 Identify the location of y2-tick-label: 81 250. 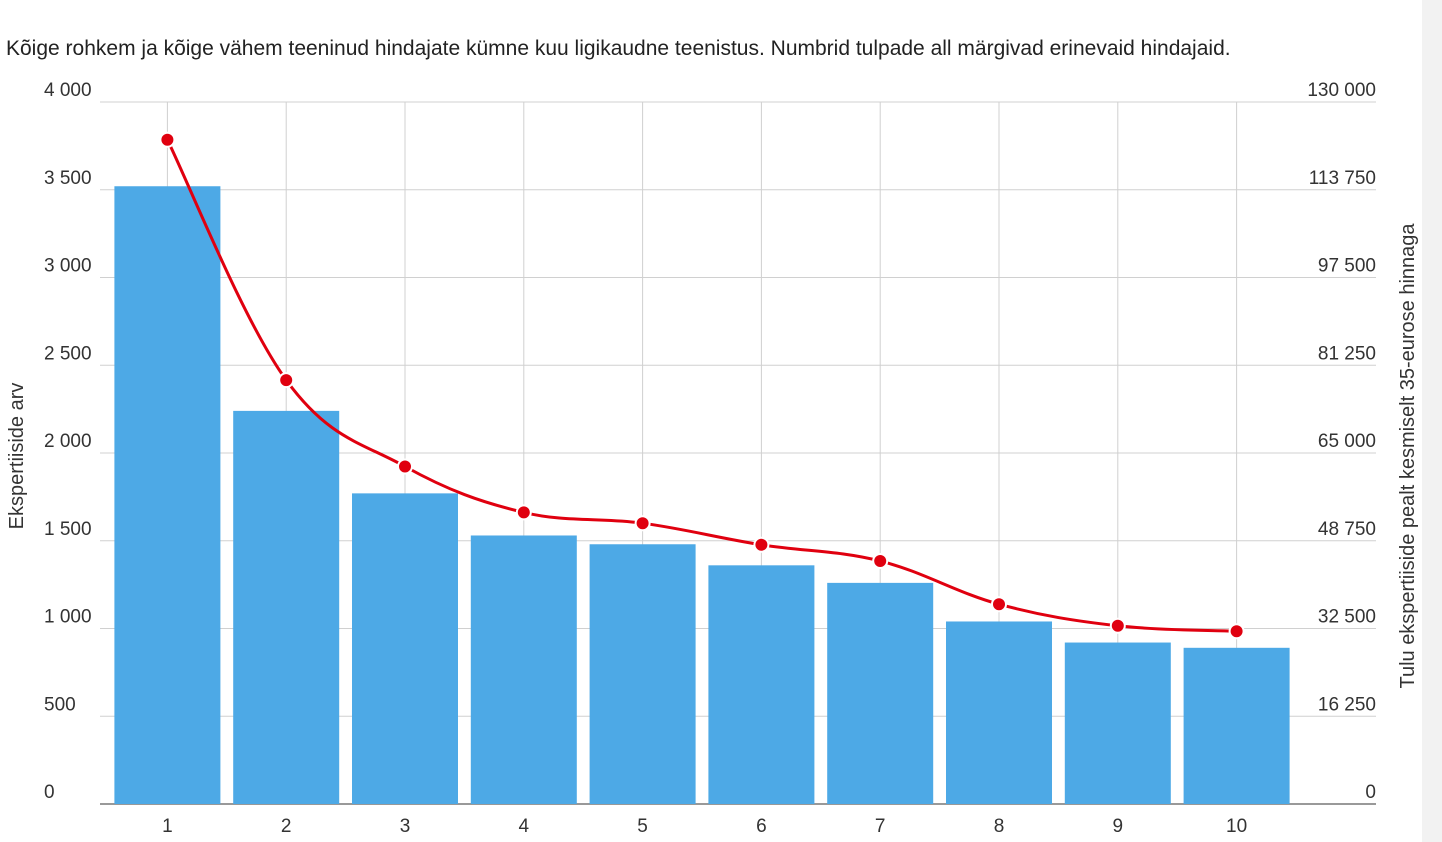
(1347, 353).